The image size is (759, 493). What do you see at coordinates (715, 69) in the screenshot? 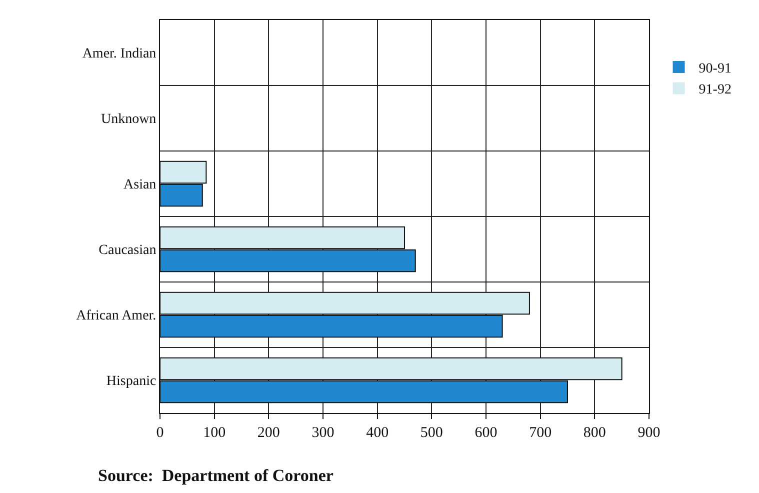
I see `legend-label: 90-91` at bounding box center [715, 69].